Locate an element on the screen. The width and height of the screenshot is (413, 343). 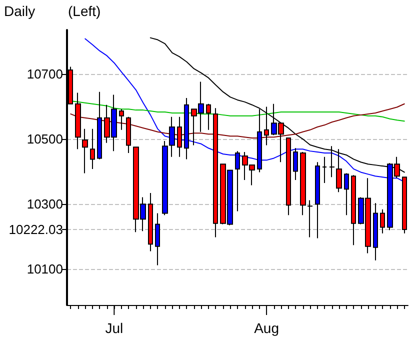
text: Daily is located at coordinates (20, 11).